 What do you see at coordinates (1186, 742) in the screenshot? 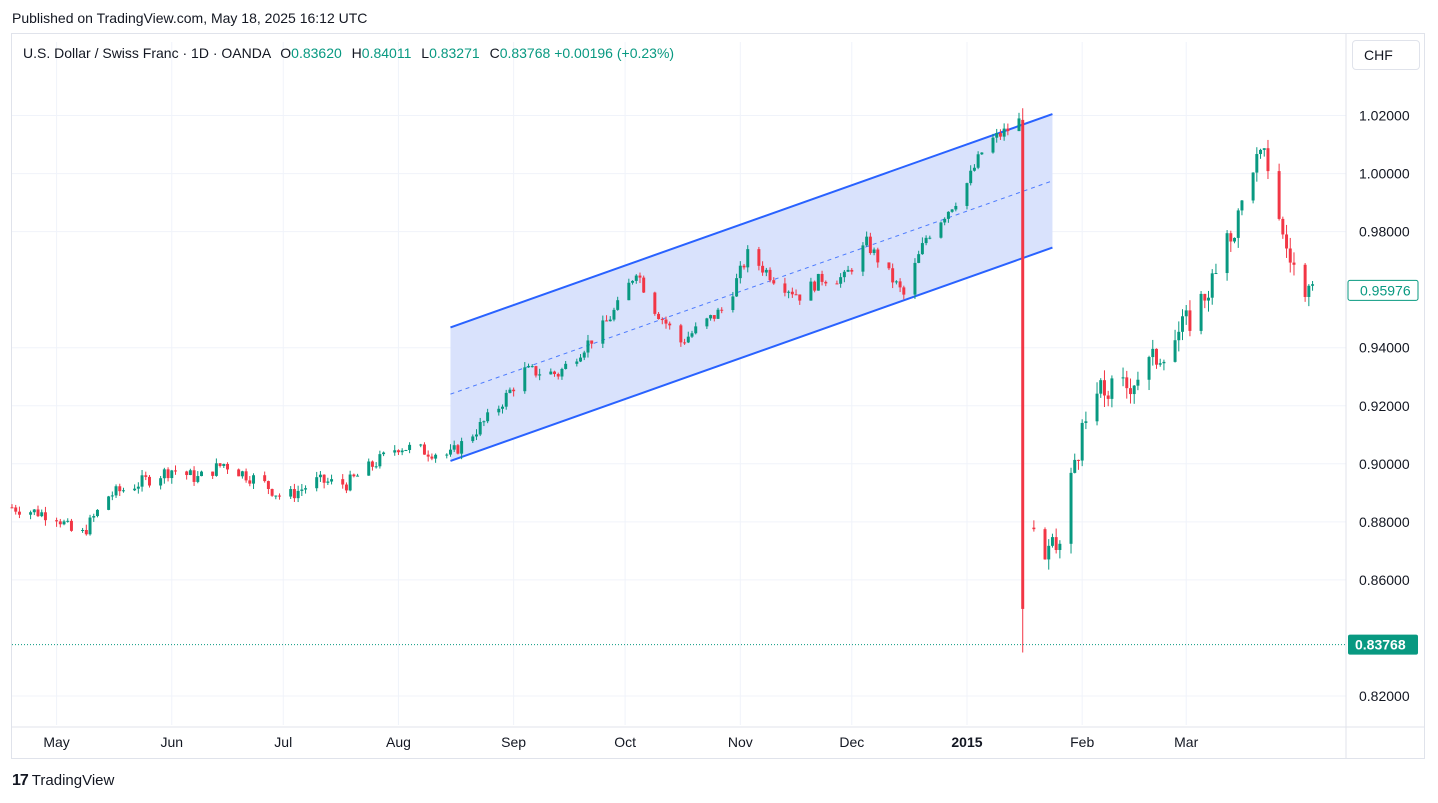
I see `x-tick-label: Mar` at bounding box center [1186, 742].